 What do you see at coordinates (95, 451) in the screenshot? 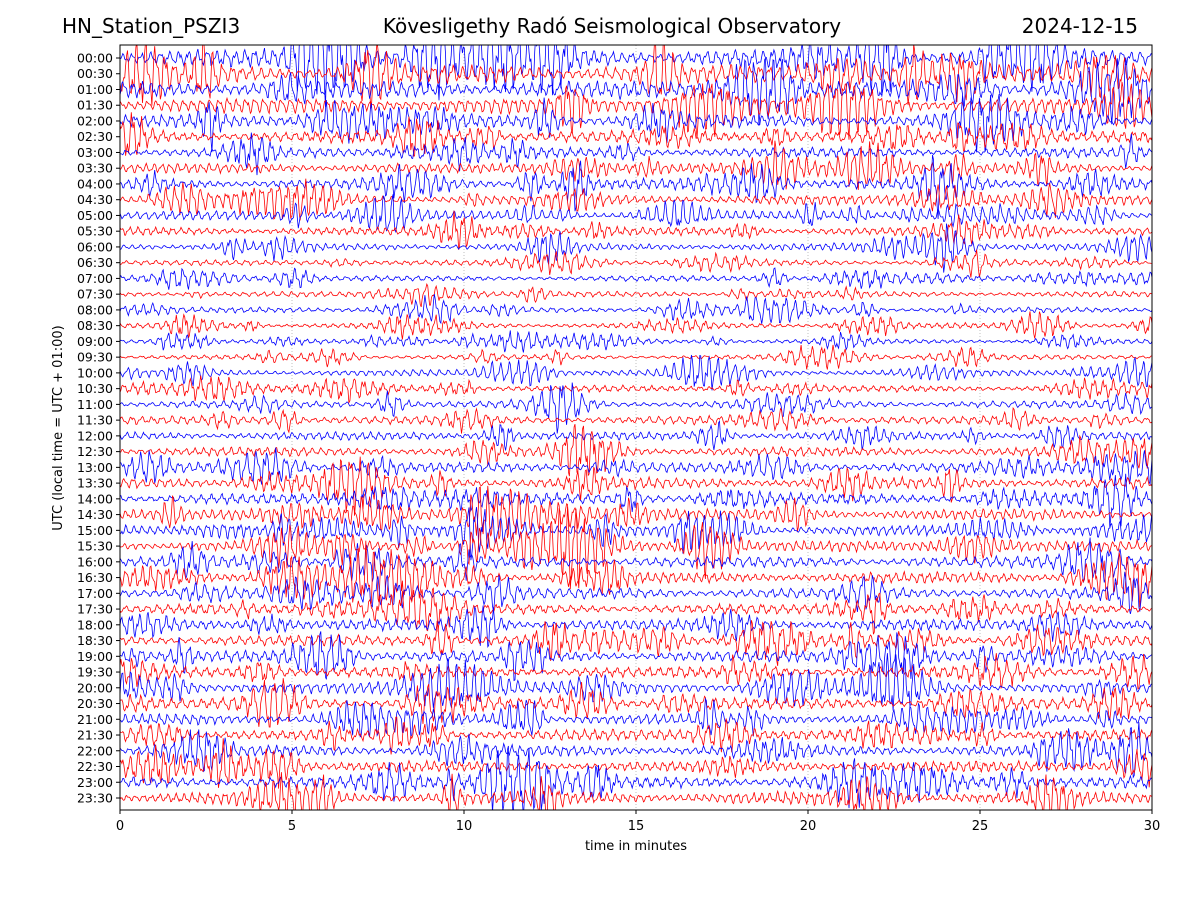
I see `y-tick-label: 12:30` at bounding box center [95, 451].